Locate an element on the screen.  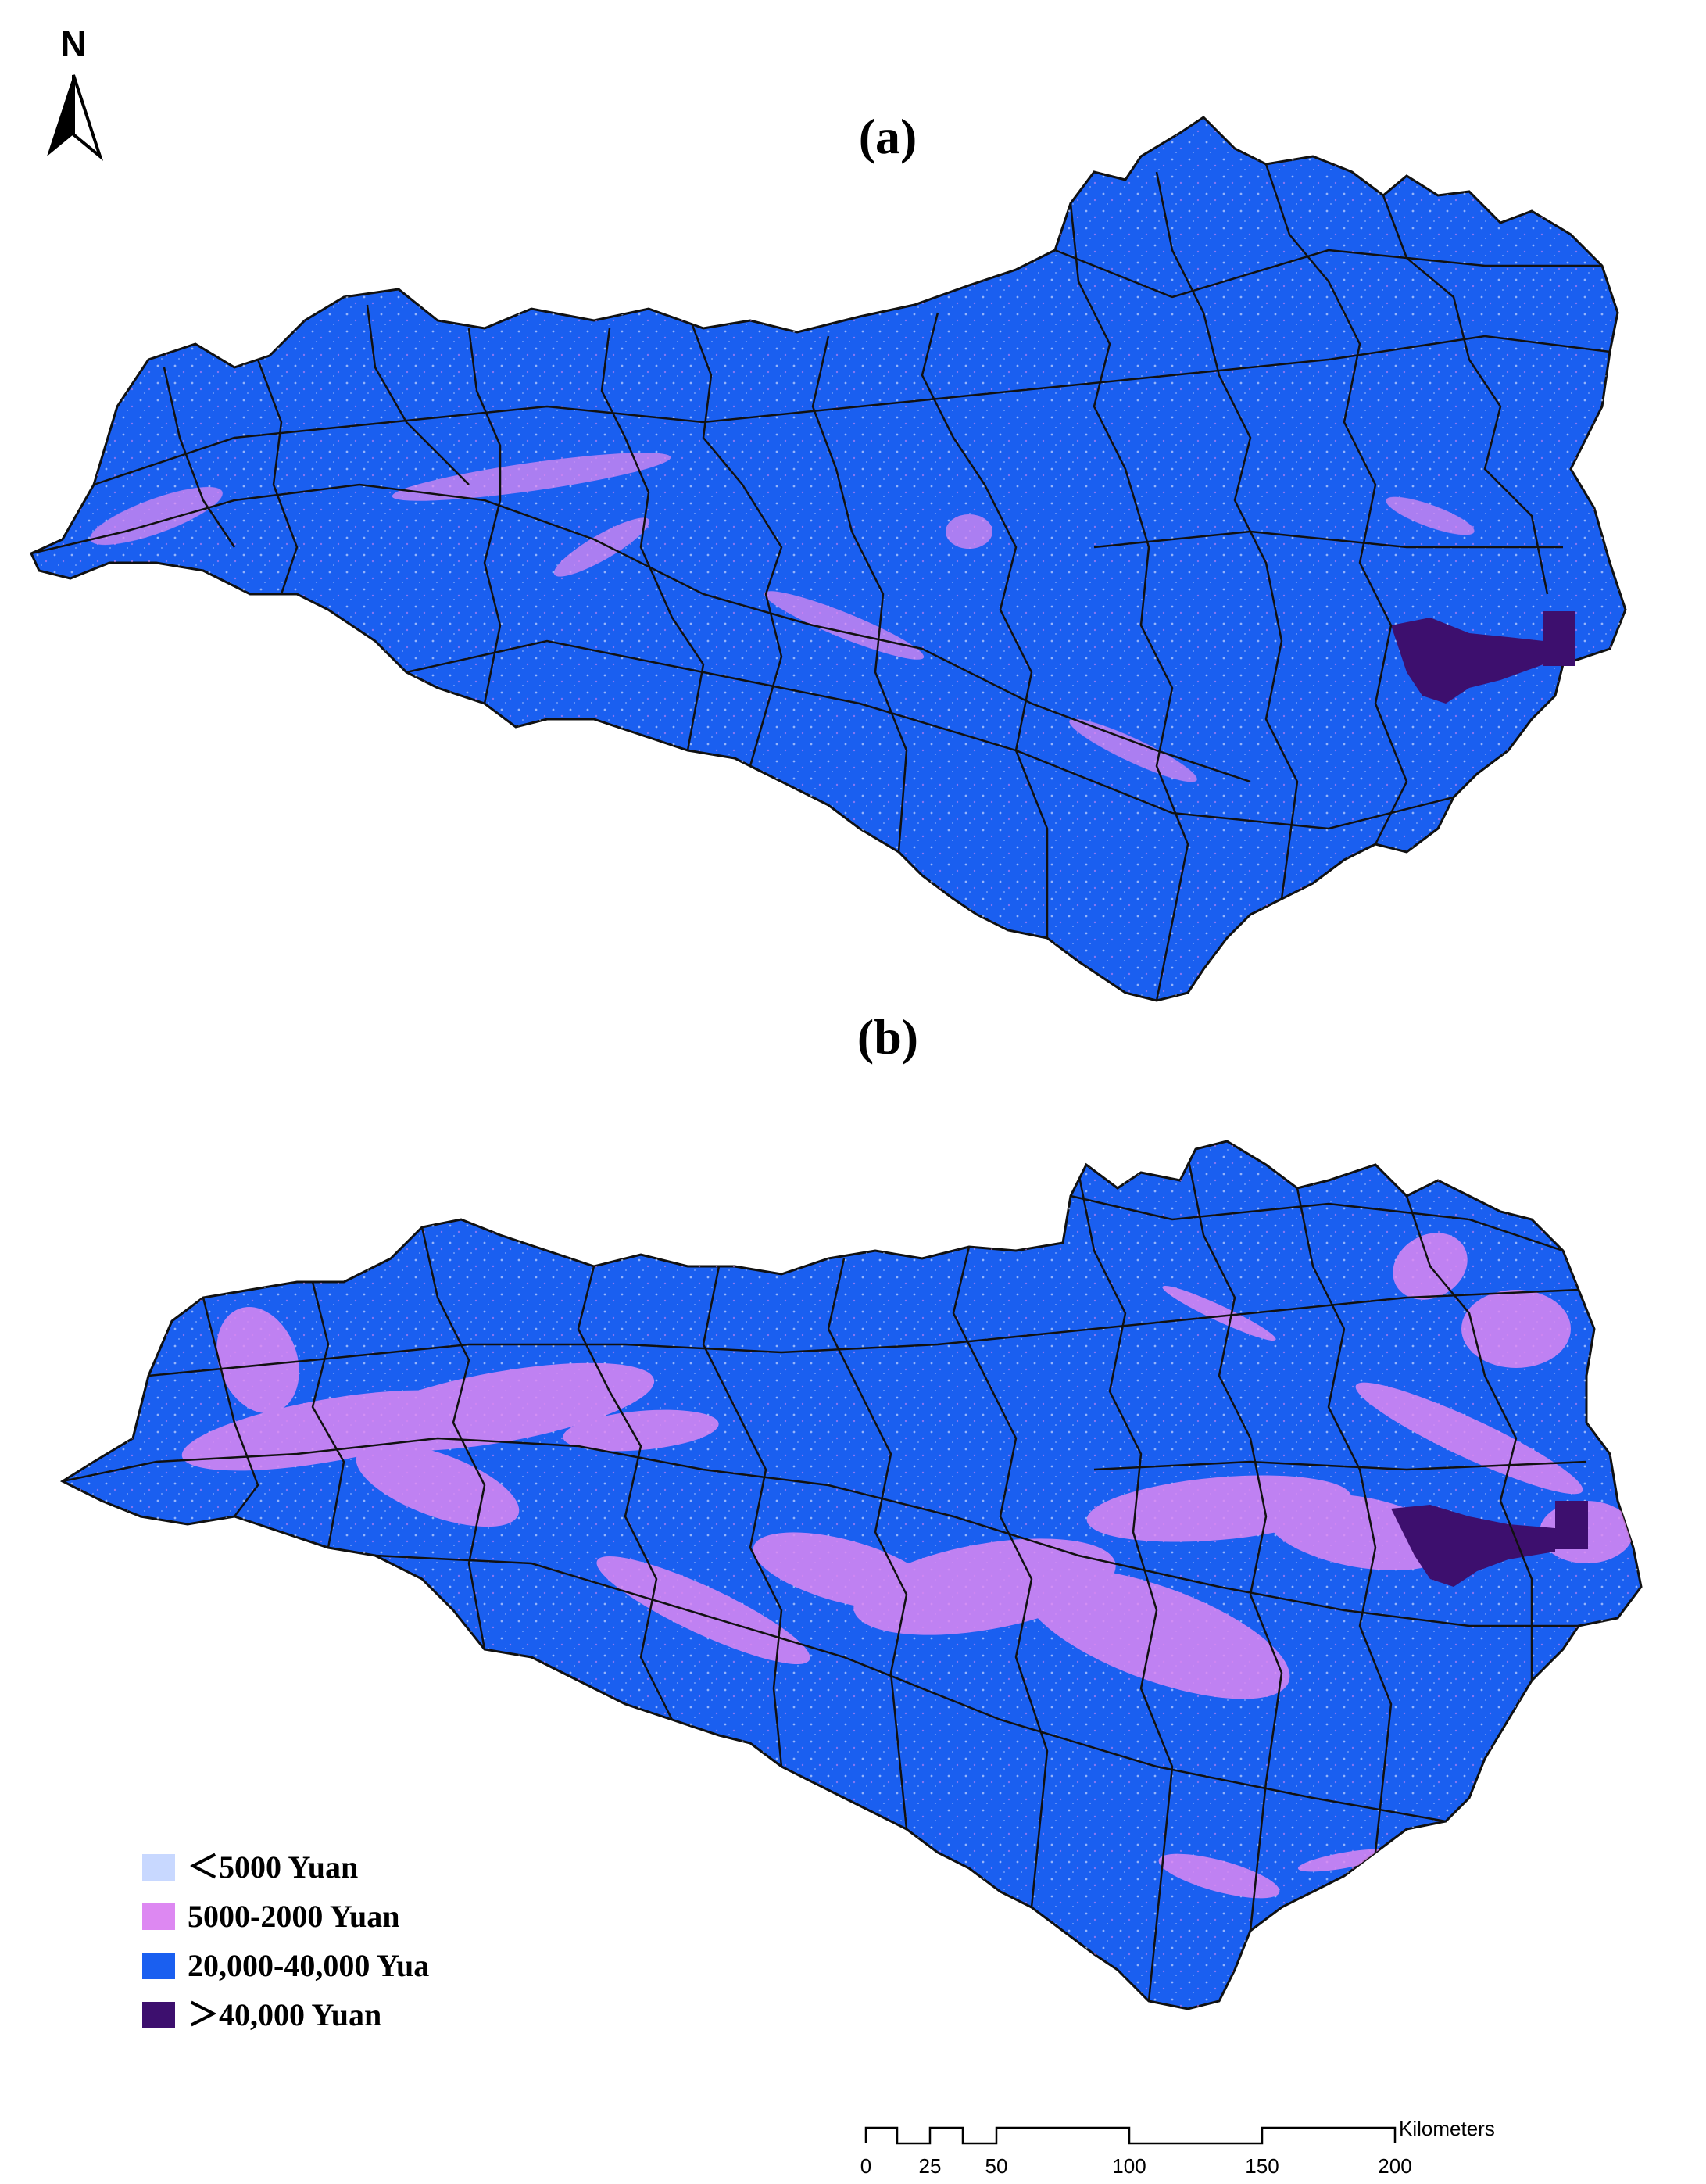
north-arrow: N is located at coordinates (75, 92).